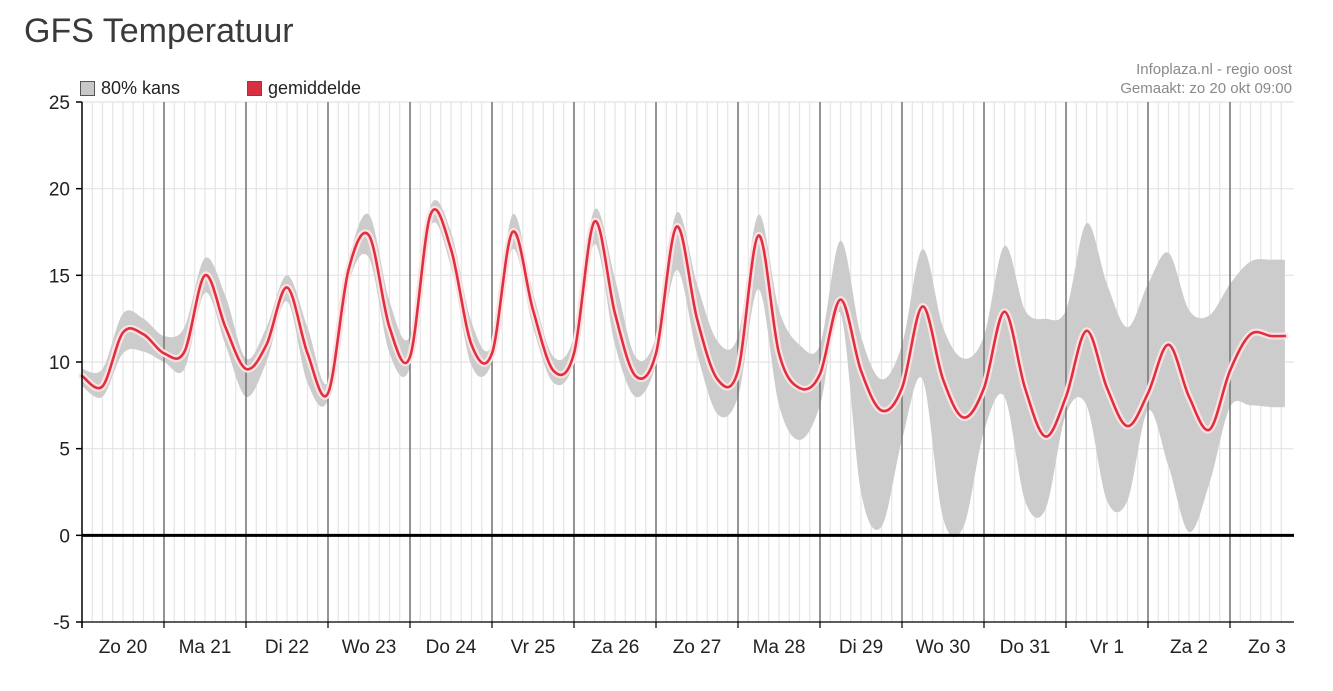 This screenshot has width=1333, height=691. What do you see at coordinates (1025, 647) in the screenshot?
I see `x-tick-label: Do 31` at bounding box center [1025, 647].